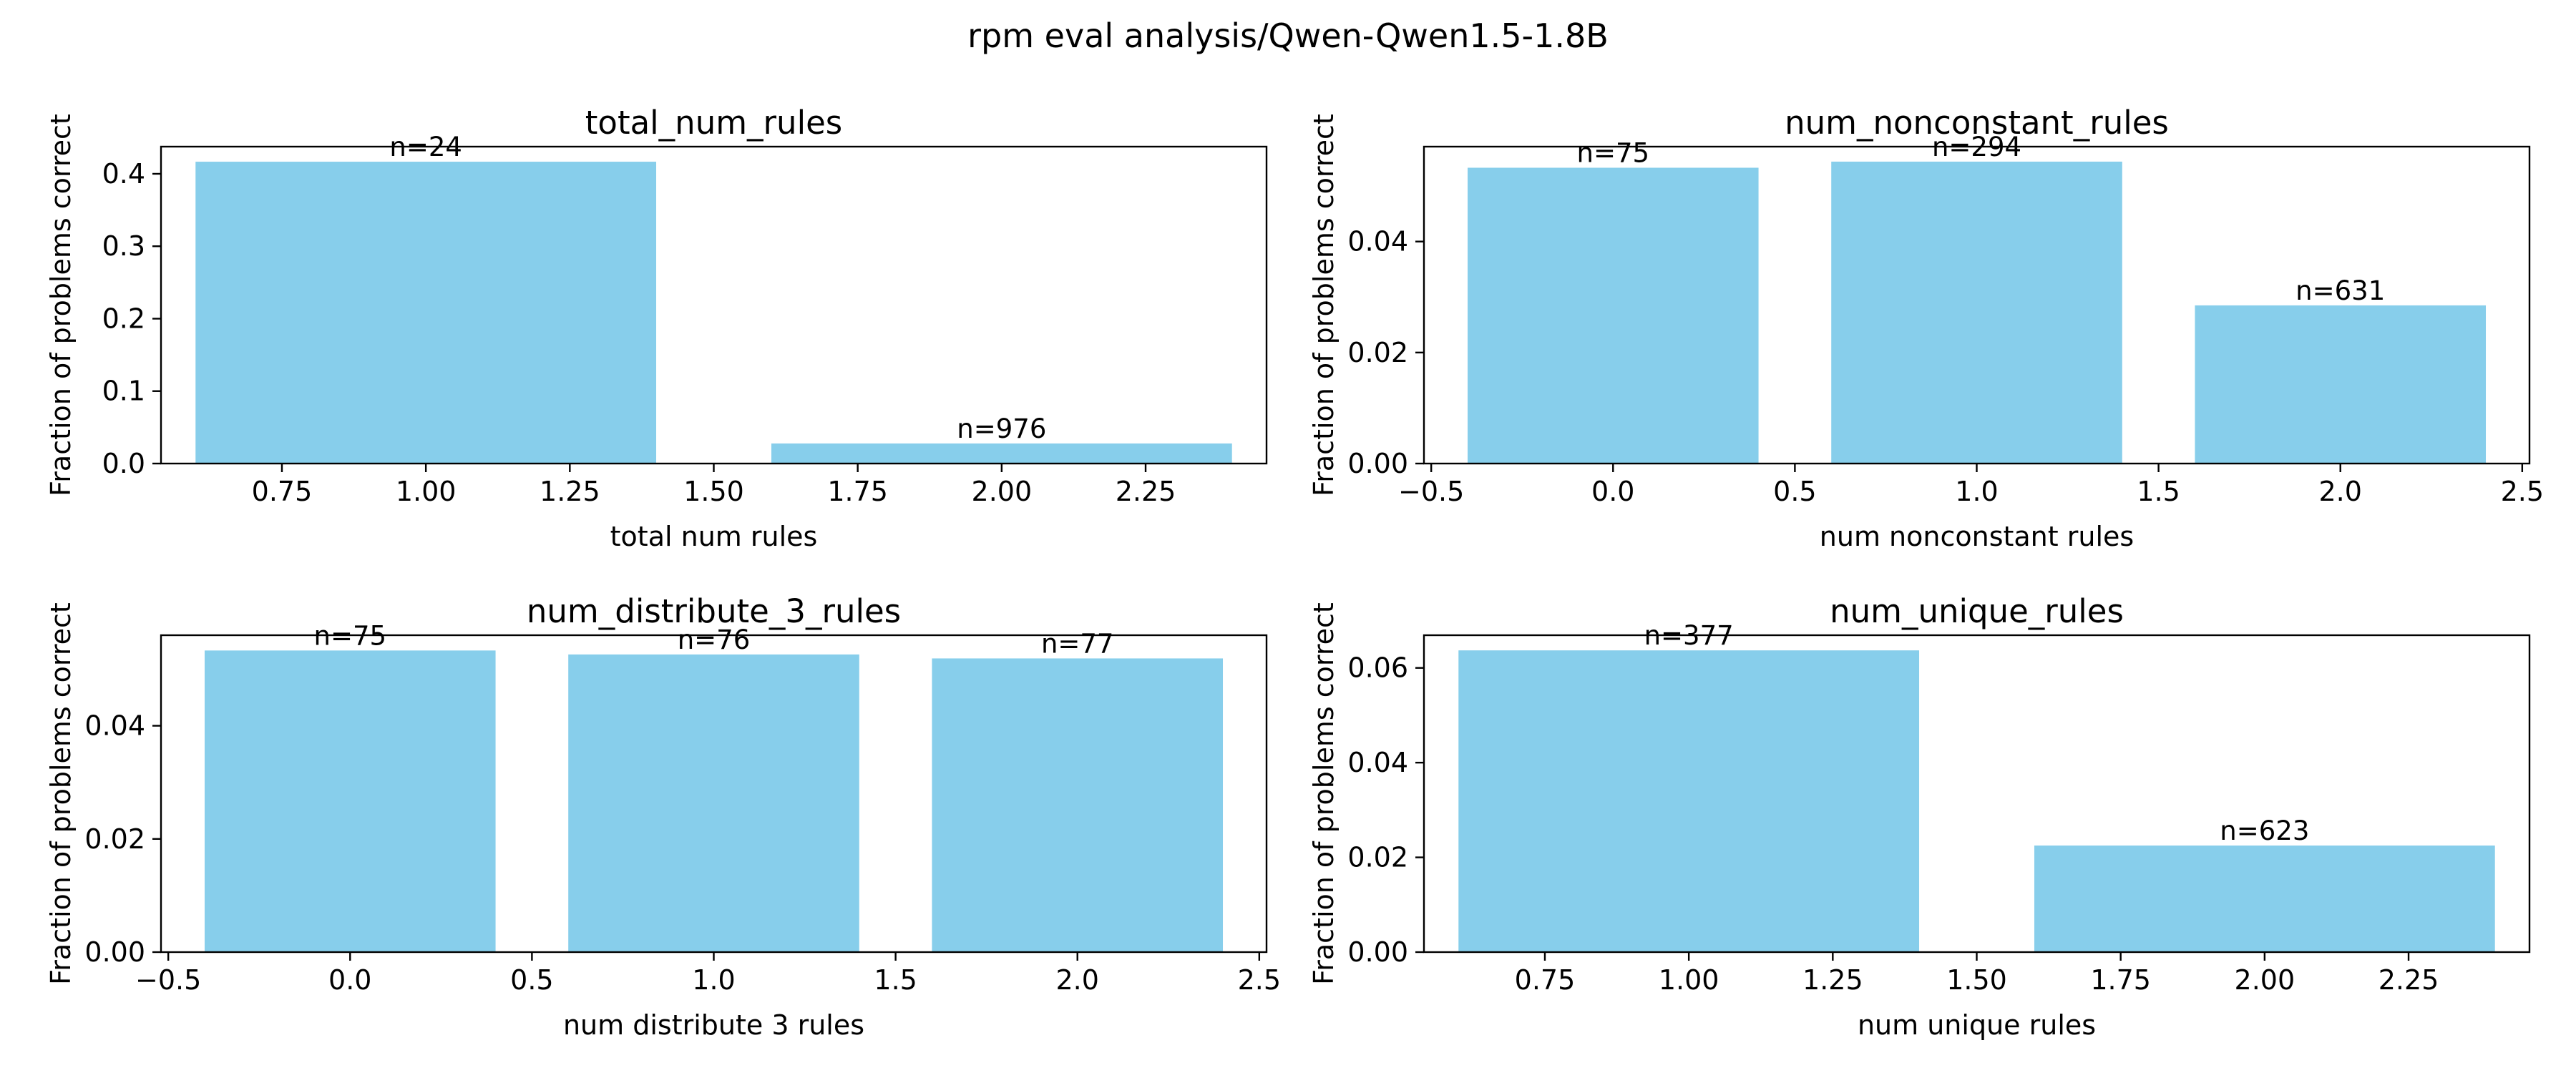 This screenshot has height=1073, width=2576. What do you see at coordinates (1077, 643) in the screenshot?
I see `num-distribute-3-rules-data-label: n=77` at bounding box center [1077, 643].